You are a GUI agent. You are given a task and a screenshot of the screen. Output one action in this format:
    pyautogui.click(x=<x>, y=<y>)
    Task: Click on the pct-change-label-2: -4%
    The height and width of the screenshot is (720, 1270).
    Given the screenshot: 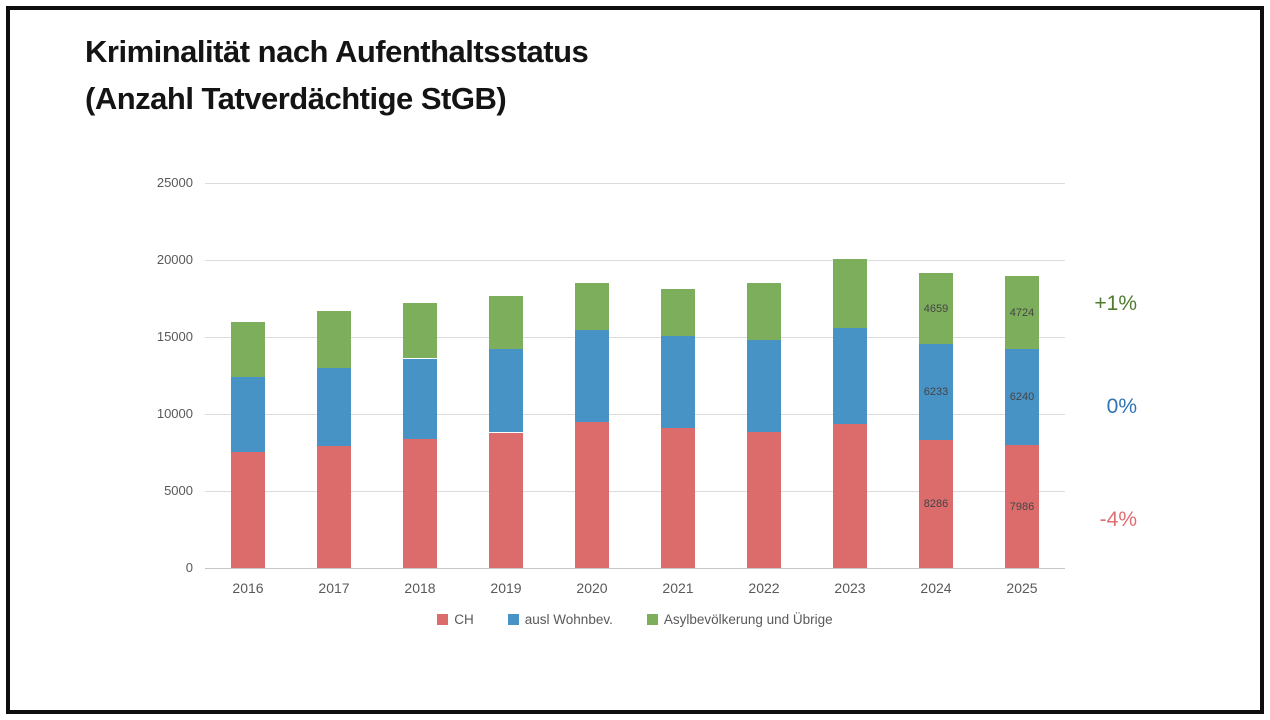 What is the action you would take?
    pyautogui.click(x=1118, y=519)
    